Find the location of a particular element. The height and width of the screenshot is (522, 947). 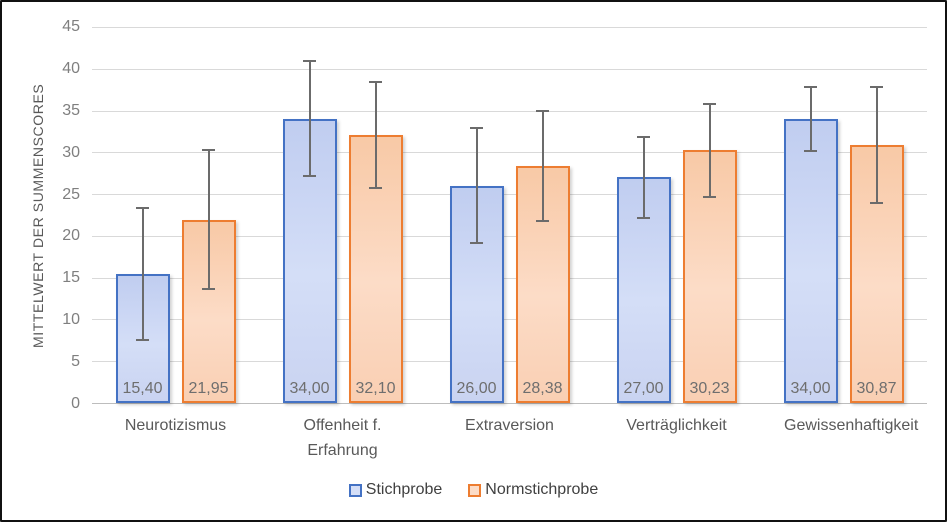

bar-value-label: 30,87 is located at coordinates (876, 388).